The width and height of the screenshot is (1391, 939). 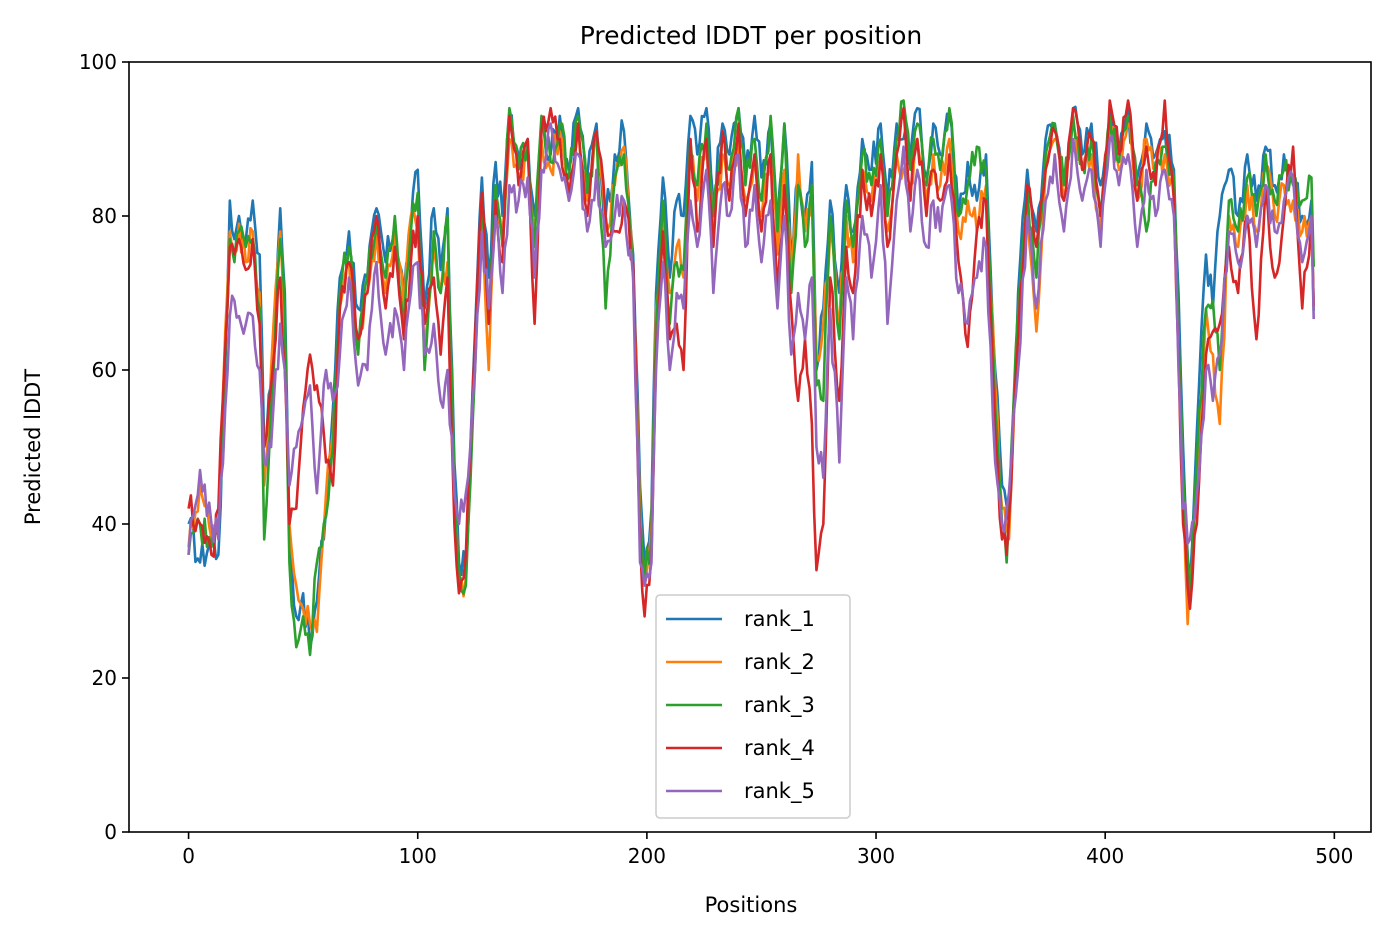 I want to click on legend-box, so click(x=753, y=706).